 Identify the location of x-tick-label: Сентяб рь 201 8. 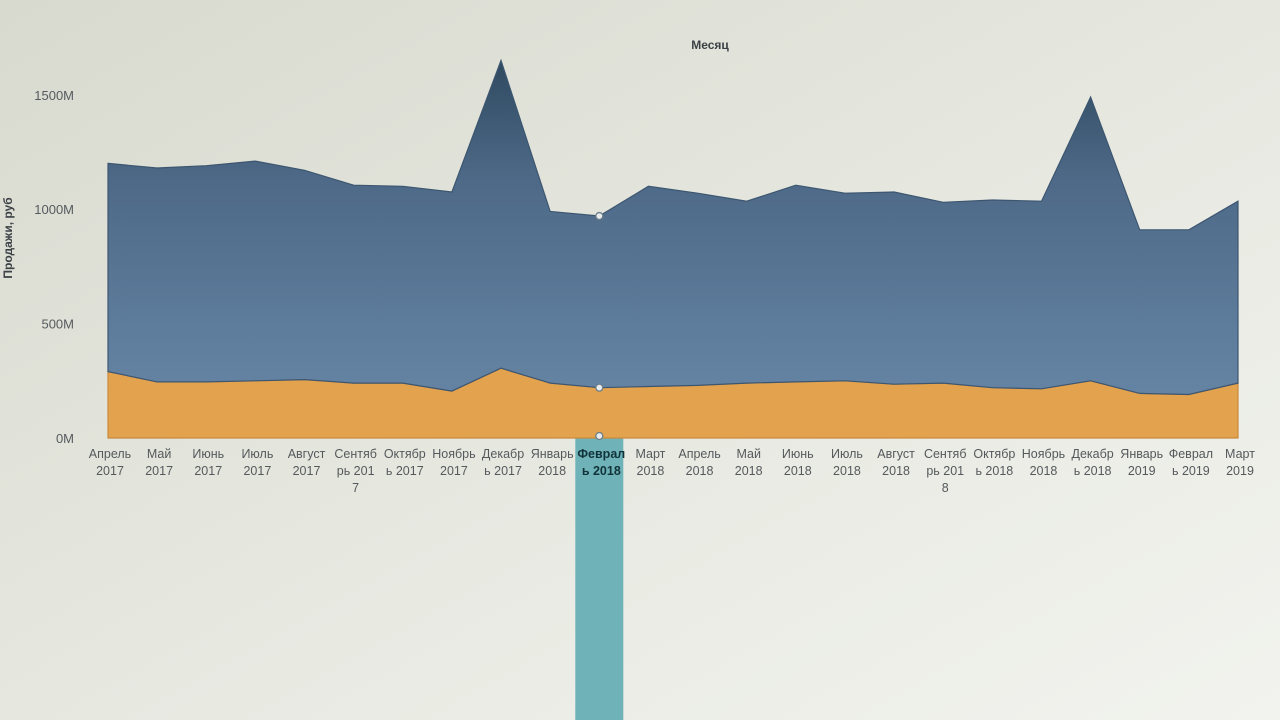
(945, 471).